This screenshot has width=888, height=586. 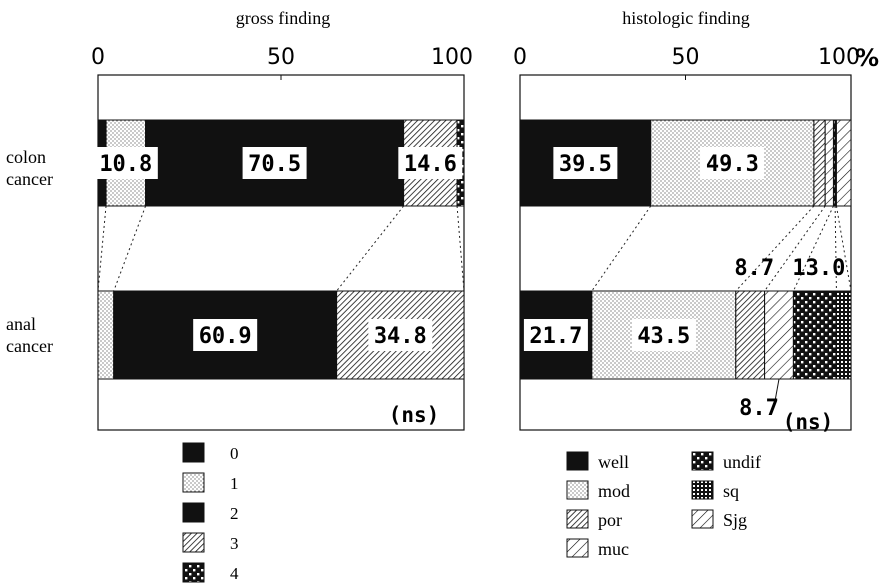 I want to click on gross-value-label-3: 14.6, so click(x=430, y=164).